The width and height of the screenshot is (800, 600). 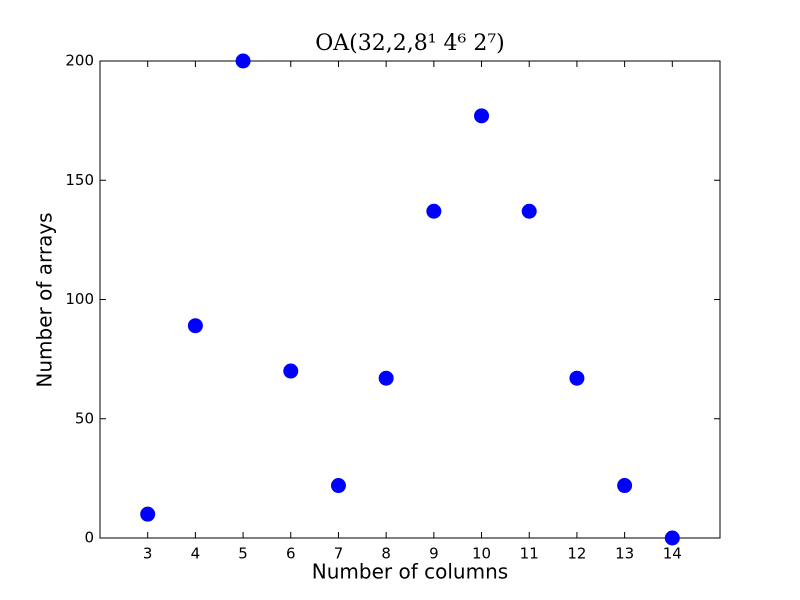 What do you see at coordinates (410, 43) in the screenshot?
I see `chart-title: OA(32,2,8¹ 4⁶ 2⁷)` at bounding box center [410, 43].